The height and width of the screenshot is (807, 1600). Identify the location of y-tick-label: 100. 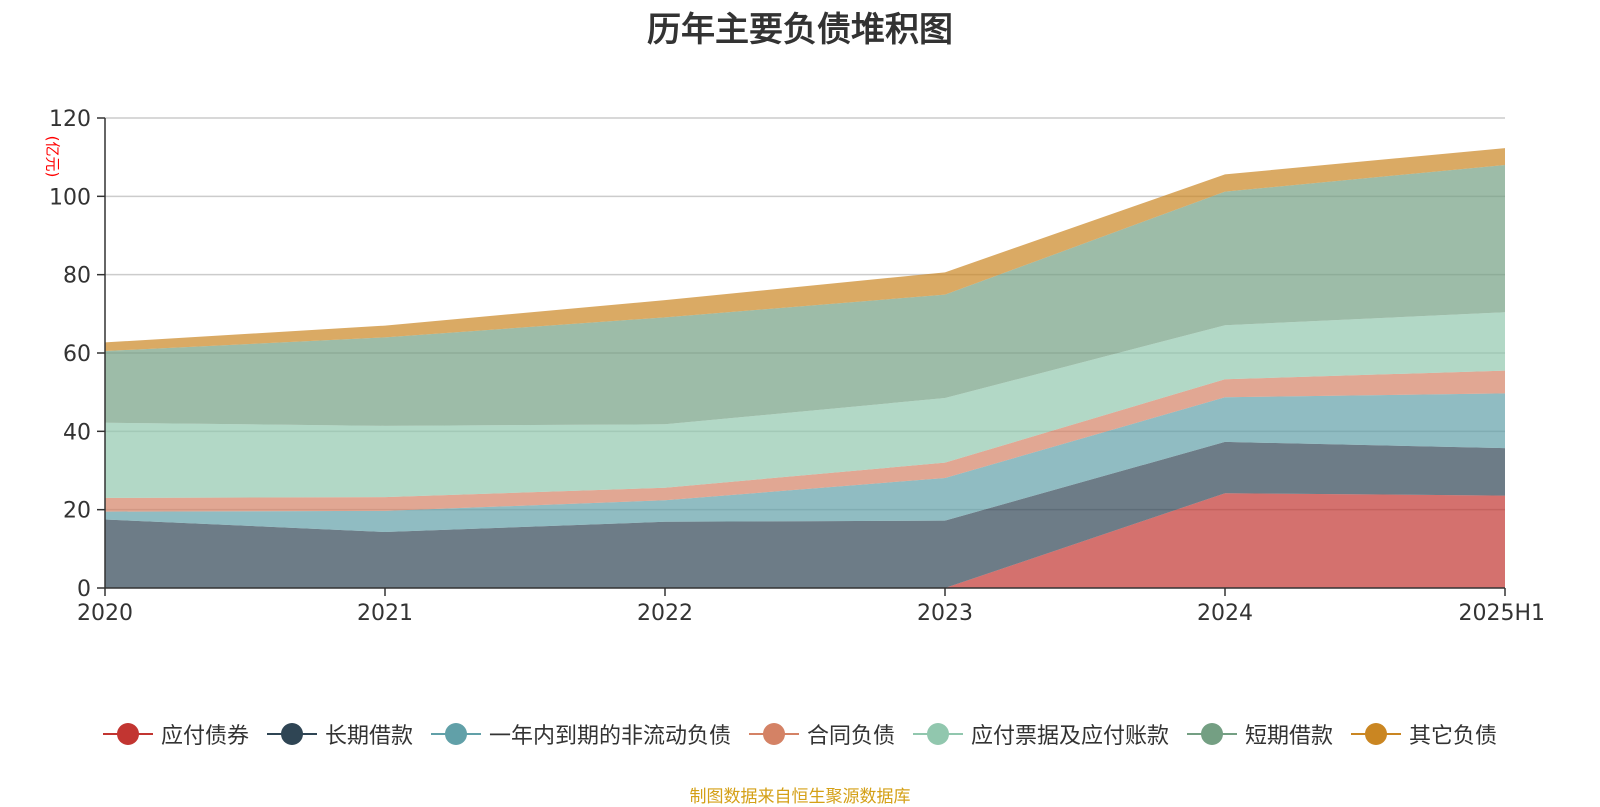
(70, 197).